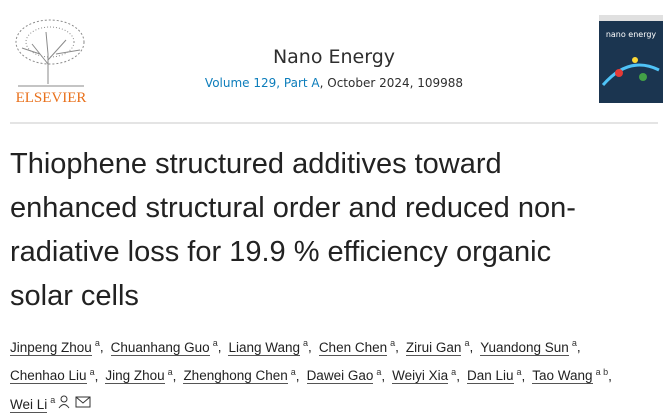 This screenshot has height=417, width=668. What do you see at coordinates (135, 376) in the screenshot?
I see `author-name: Jing Zhou` at bounding box center [135, 376].